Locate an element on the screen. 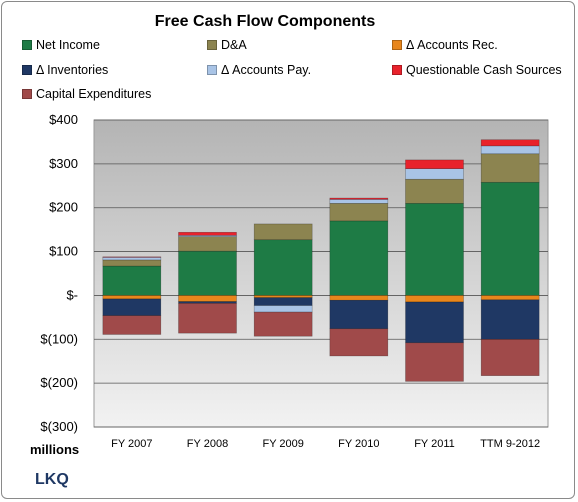  legend-label: Δ Accounts Rec. is located at coordinates (452, 45).